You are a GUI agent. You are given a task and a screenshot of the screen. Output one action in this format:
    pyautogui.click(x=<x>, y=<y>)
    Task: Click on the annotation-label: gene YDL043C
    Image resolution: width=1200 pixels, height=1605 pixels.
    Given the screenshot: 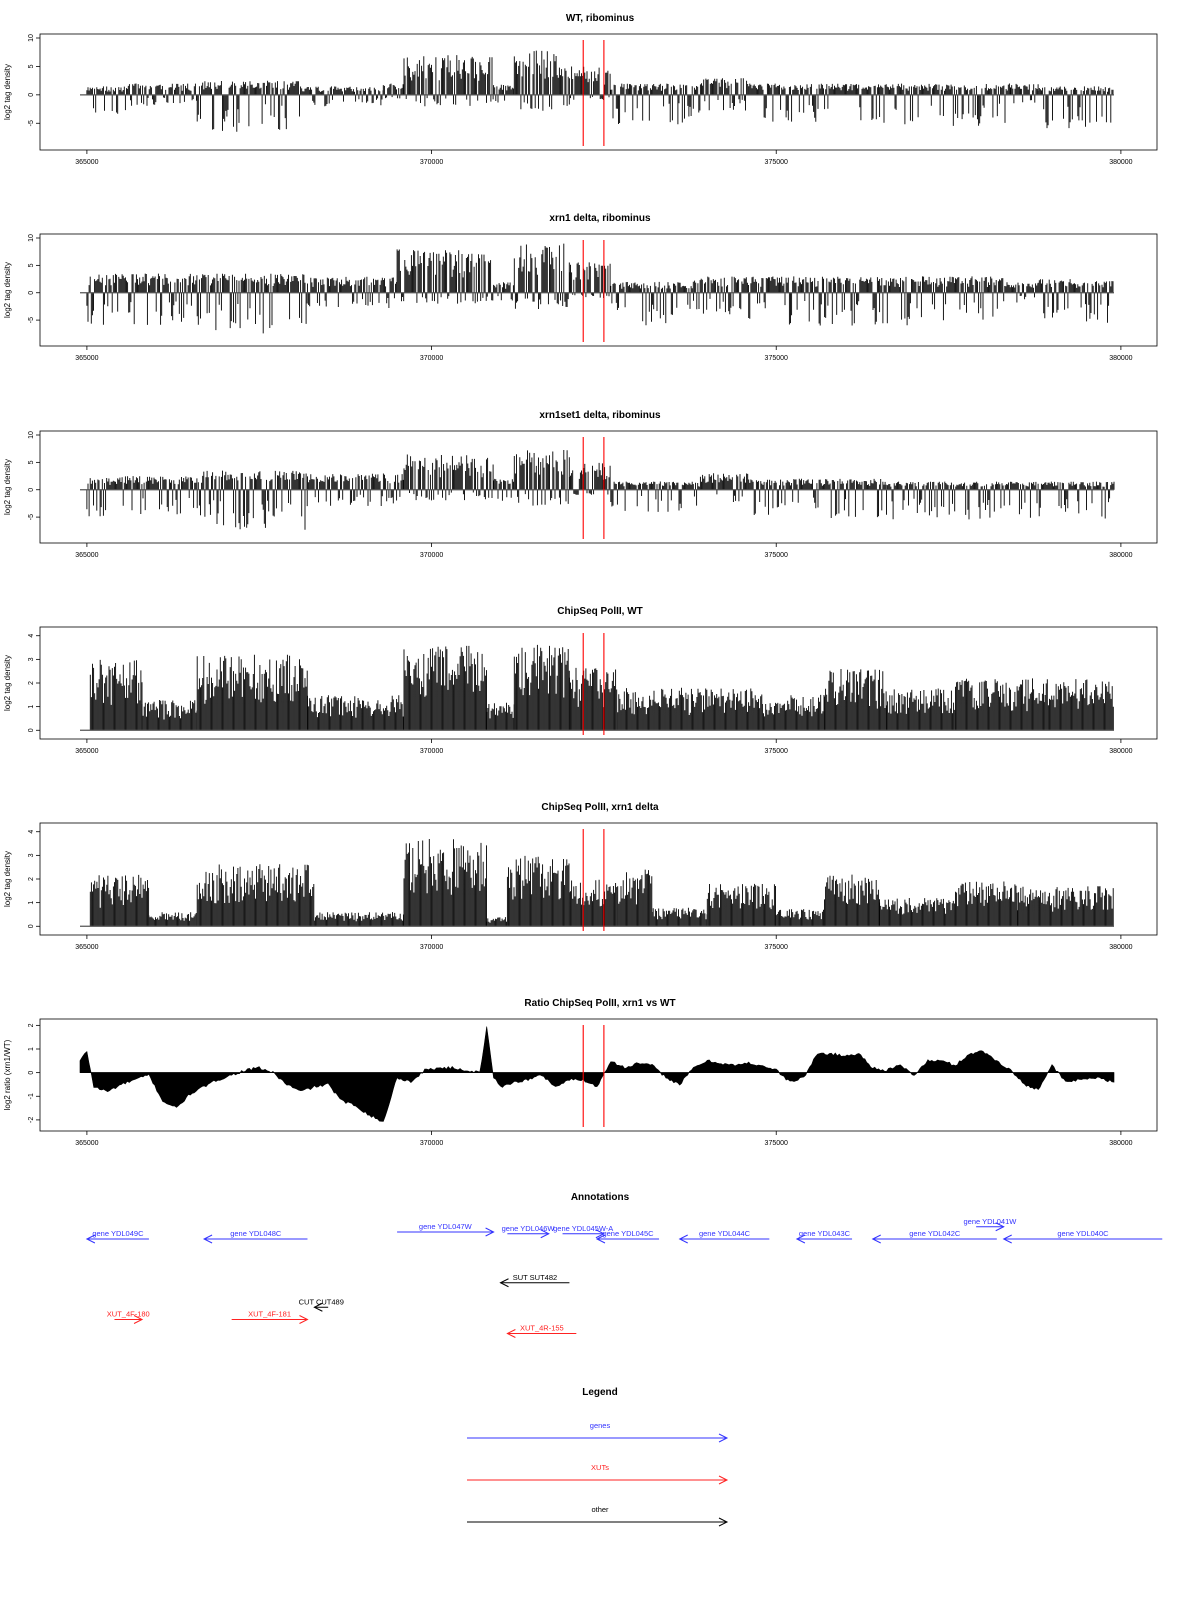 What is the action you would take?
    pyautogui.click(x=825, y=1233)
    